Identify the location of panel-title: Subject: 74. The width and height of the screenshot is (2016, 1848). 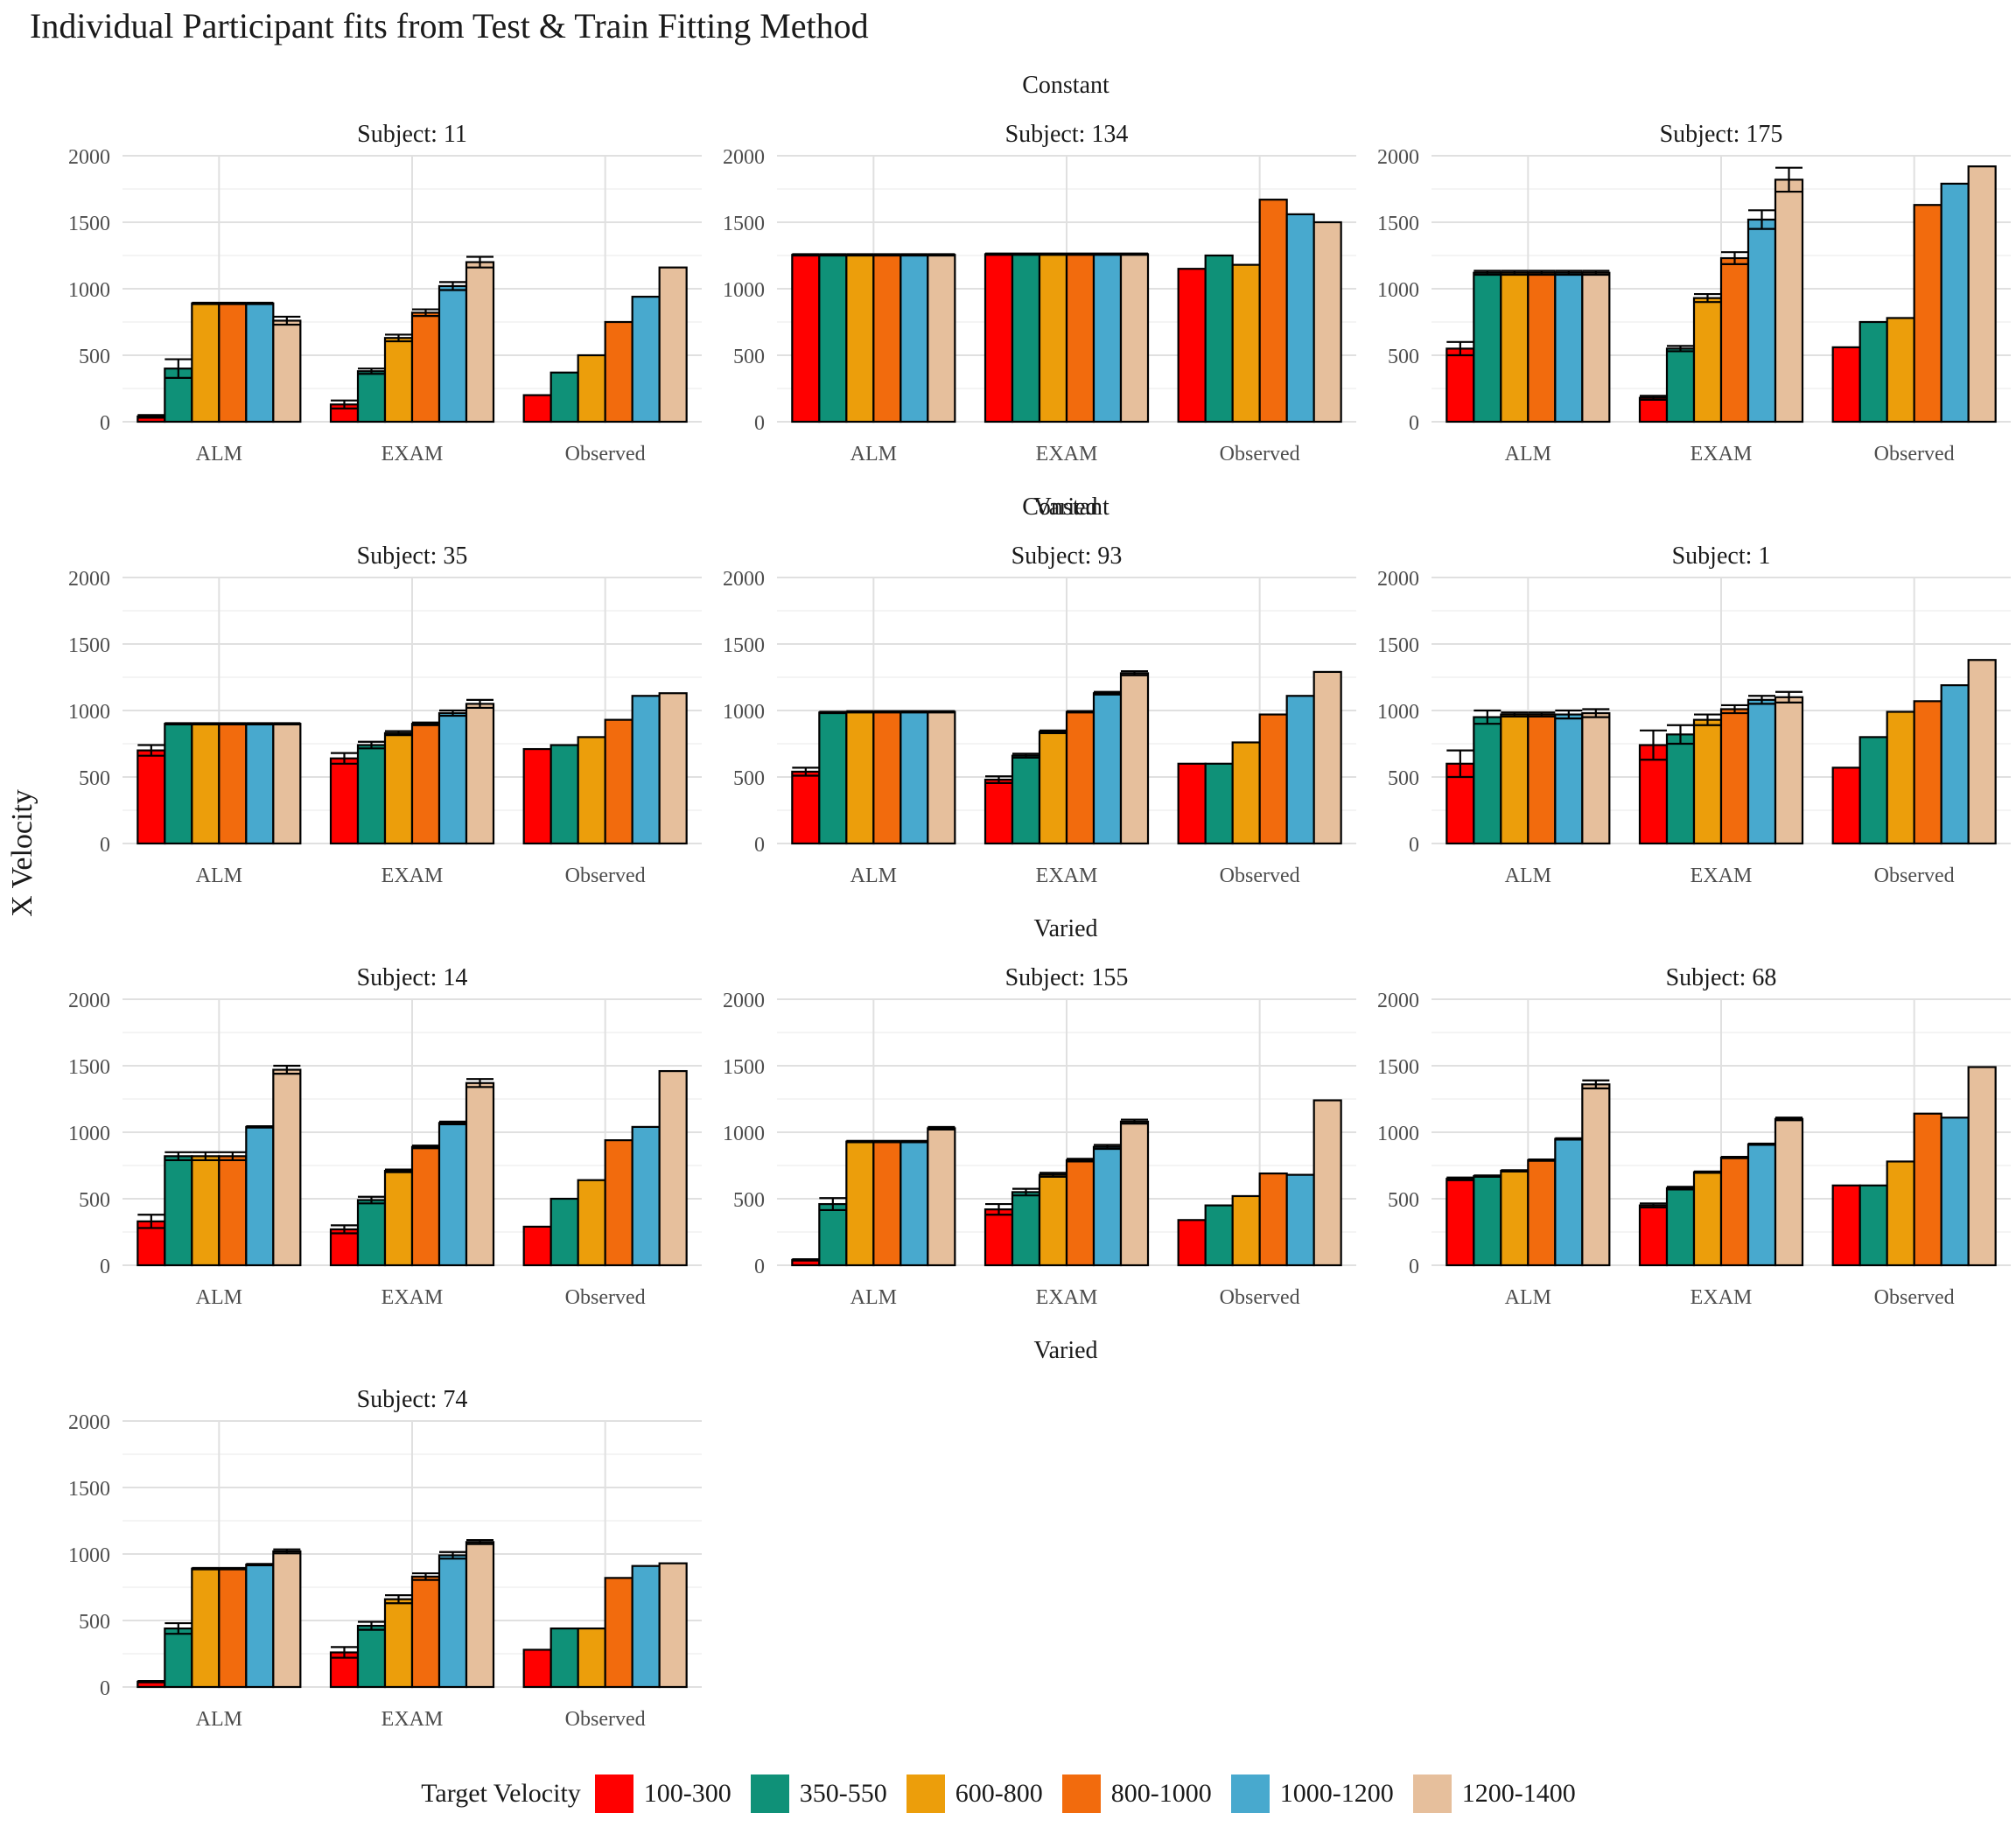
(412, 1399).